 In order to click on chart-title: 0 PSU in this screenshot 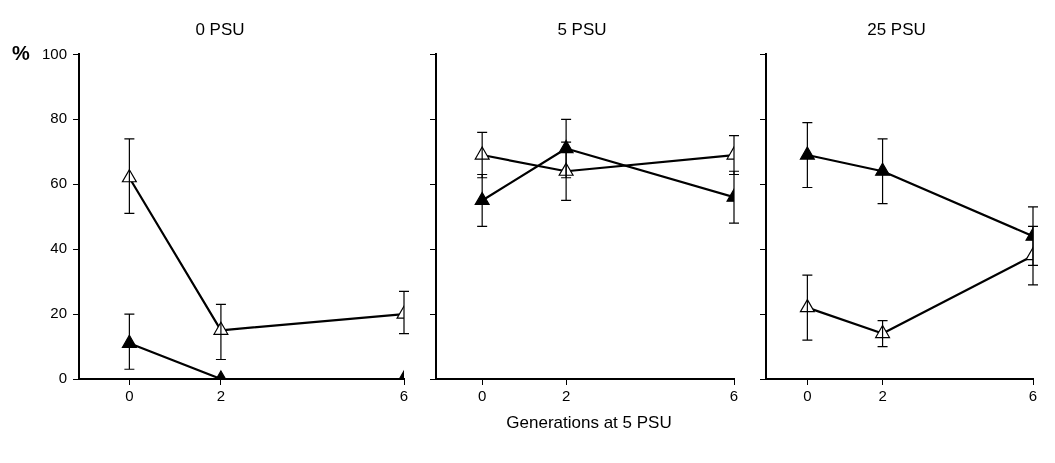, I will do `click(220, 29)`.